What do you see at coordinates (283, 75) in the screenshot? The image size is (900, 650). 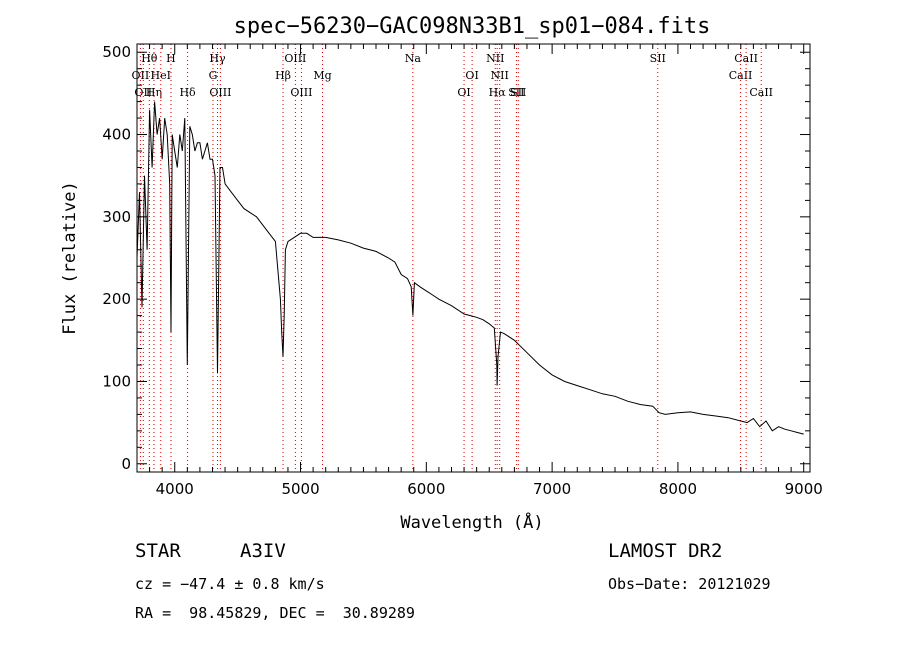 I see `line-marker-label: Hβ` at bounding box center [283, 75].